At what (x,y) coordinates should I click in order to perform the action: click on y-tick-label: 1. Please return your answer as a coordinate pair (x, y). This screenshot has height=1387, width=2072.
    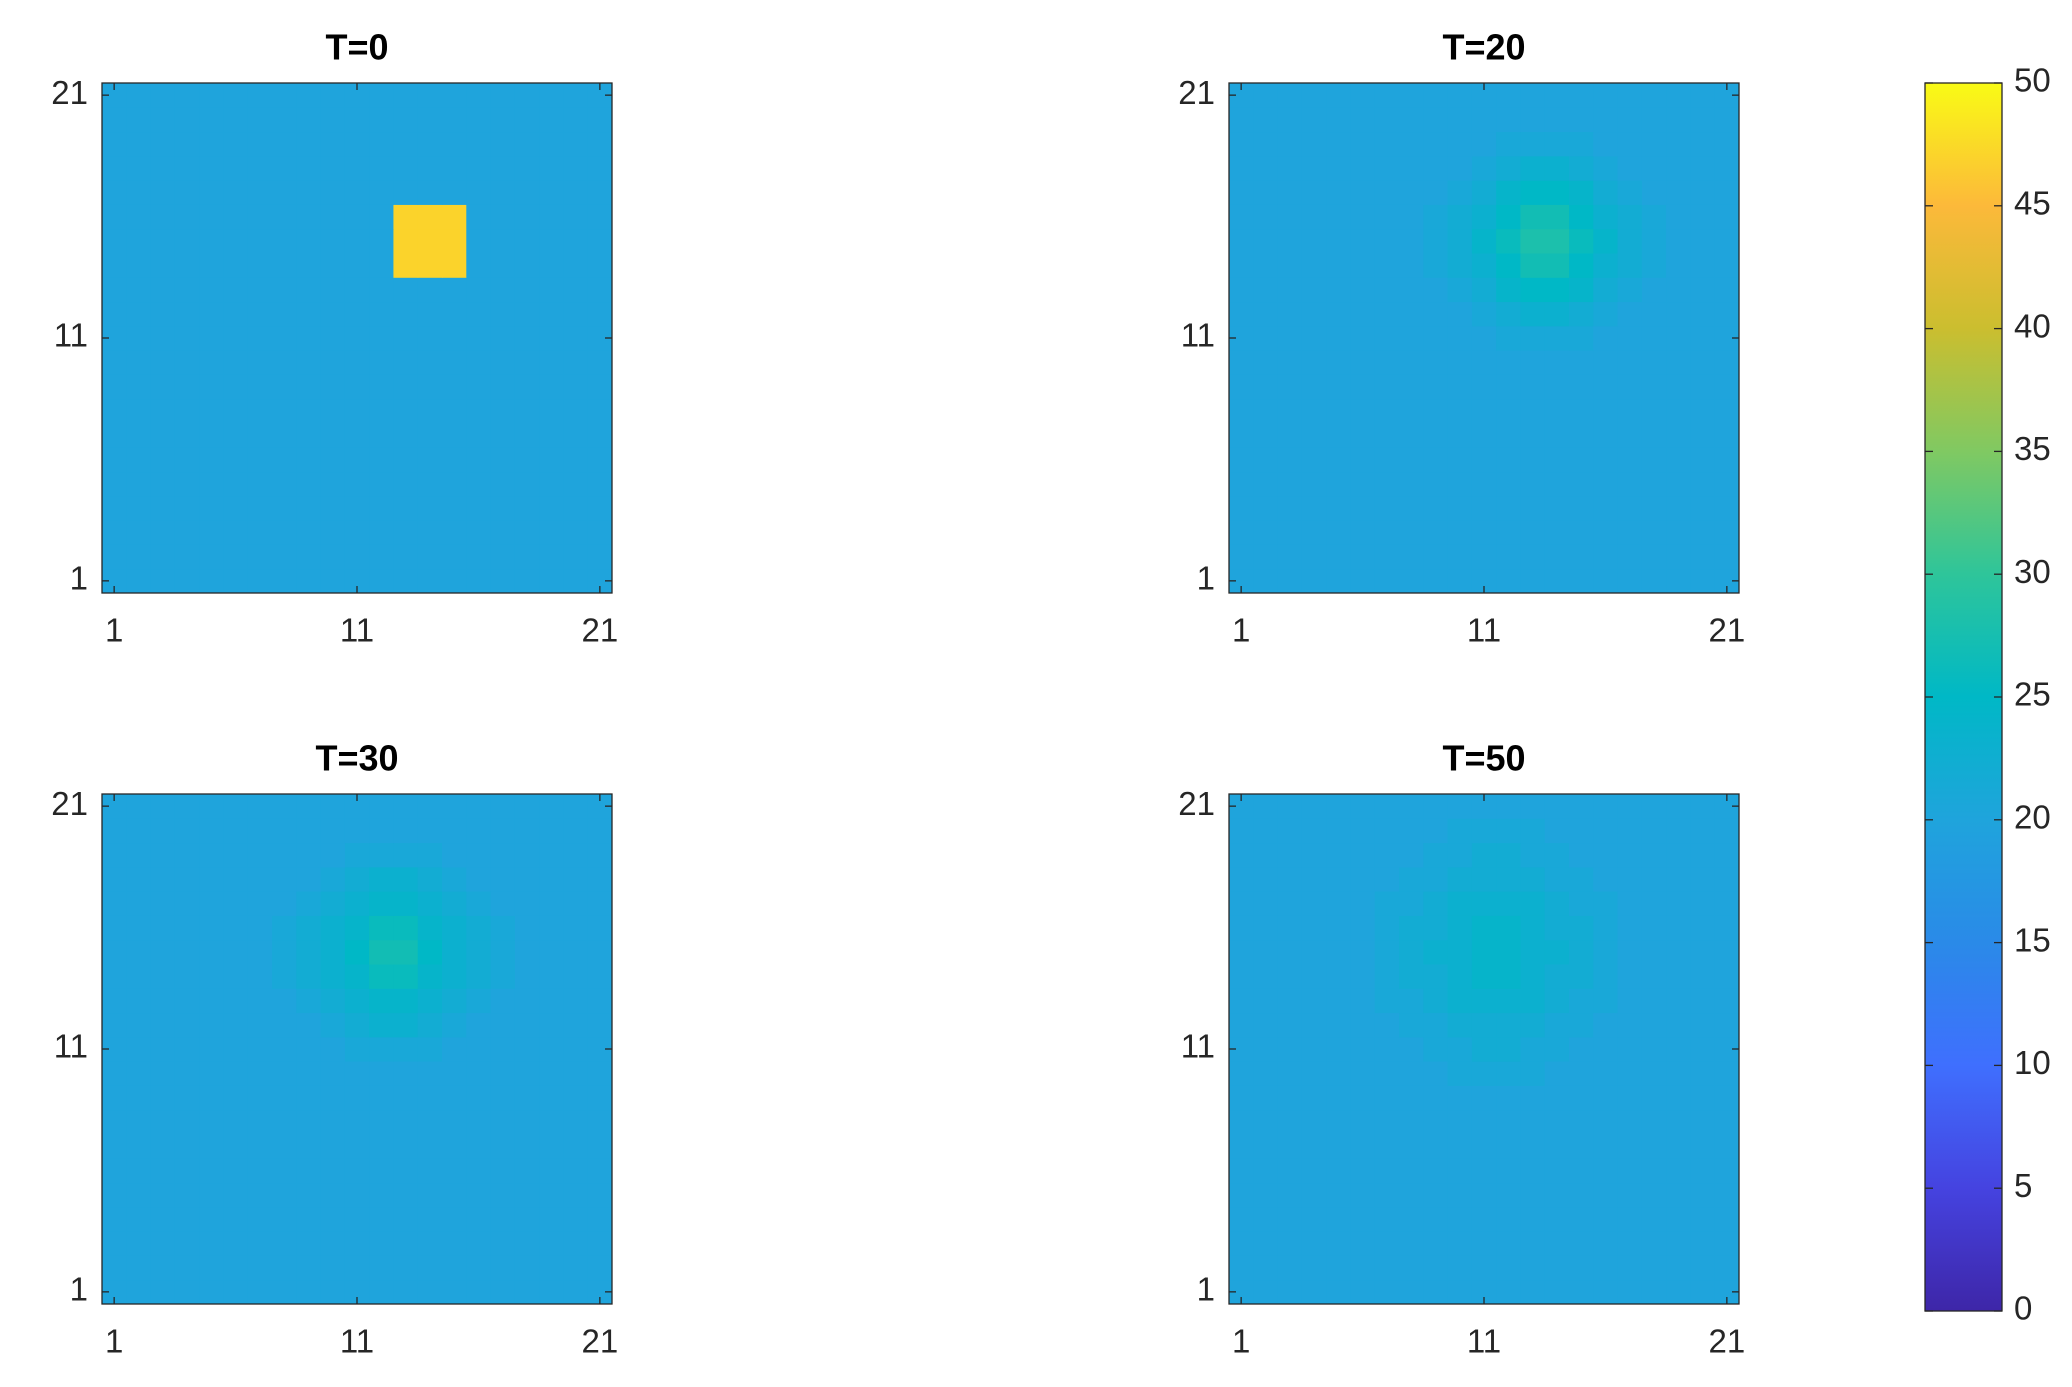
    Looking at the image, I should click on (1206, 1289).